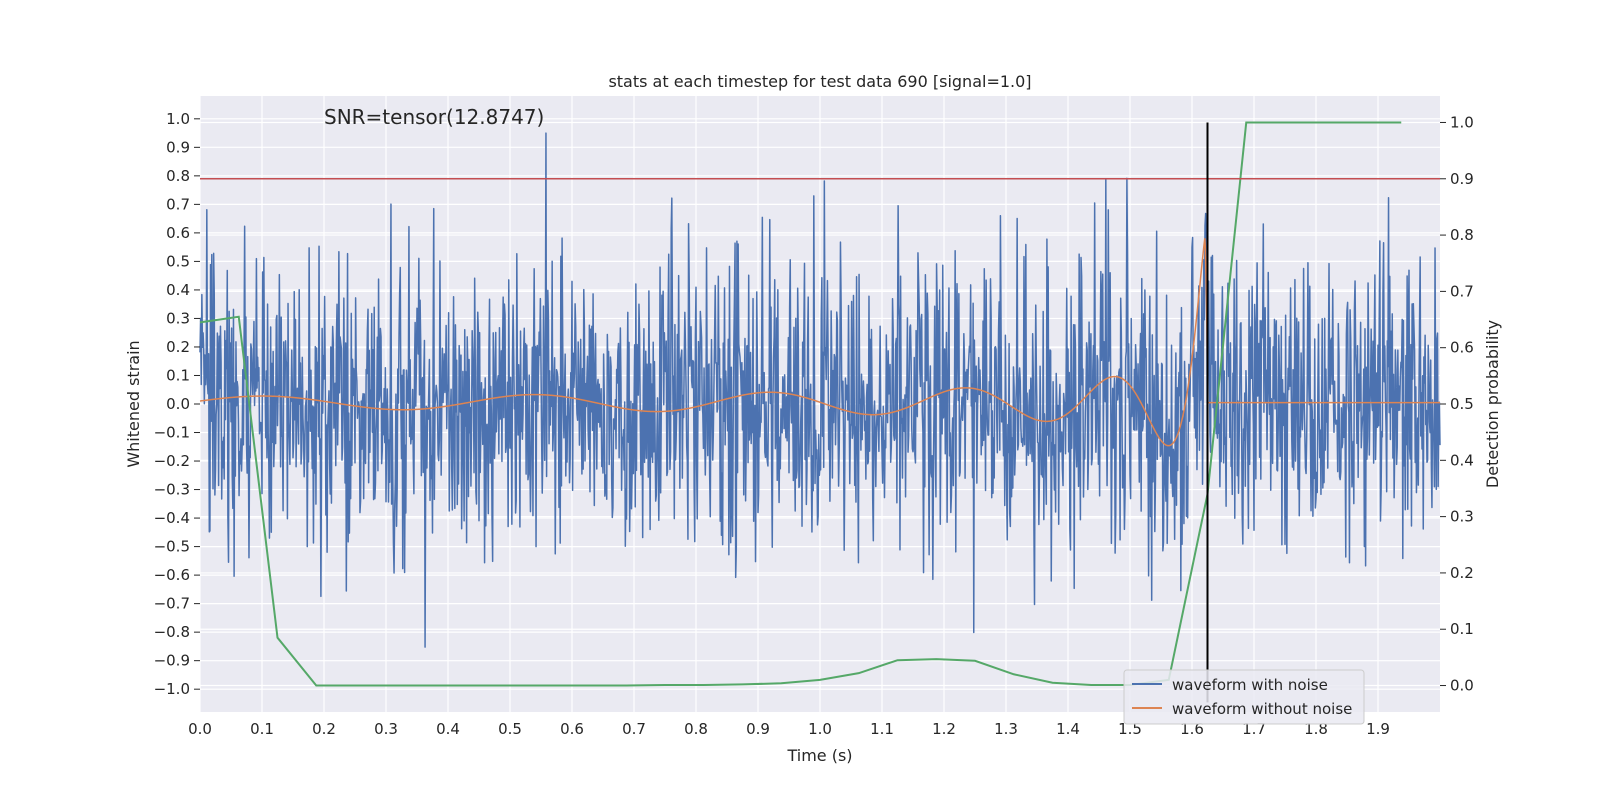 The height and width of the screenshot is (800, 1600). I want to click on snr-annotation: SNR=tensor(12.8747), so click(434, 117).